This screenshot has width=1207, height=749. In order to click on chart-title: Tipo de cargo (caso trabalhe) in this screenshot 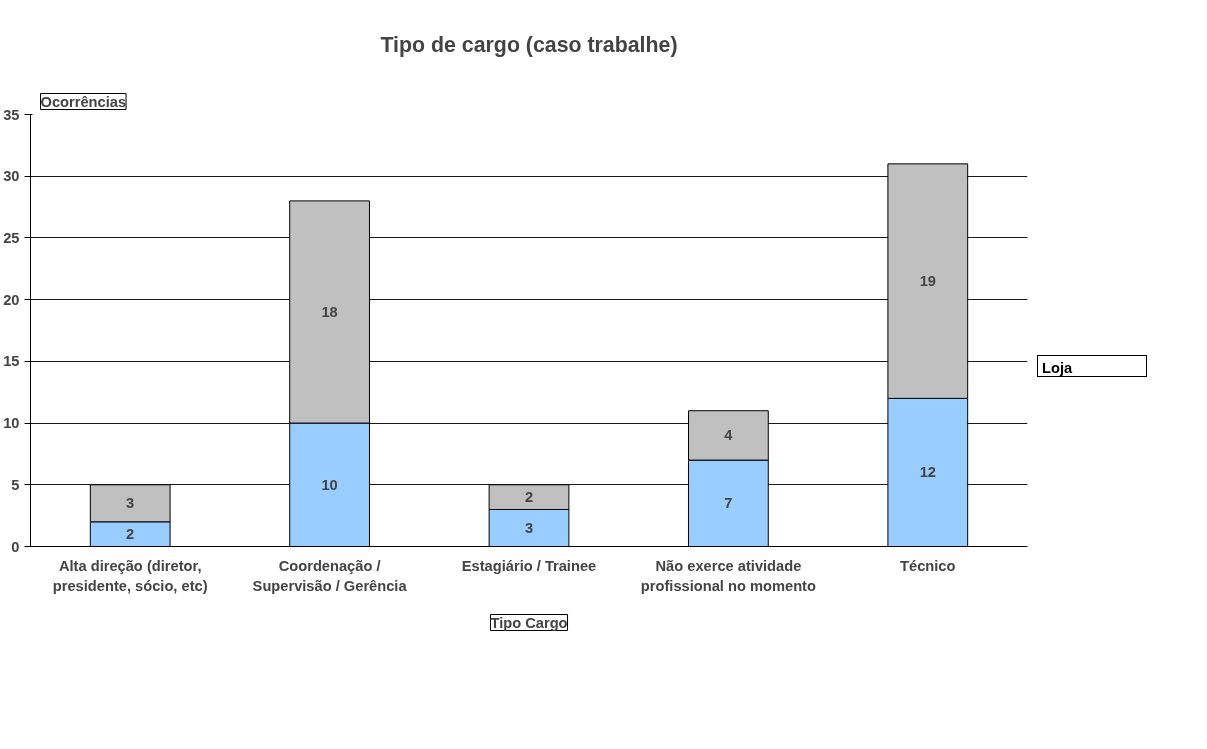, I will do `click(529, 44)`.